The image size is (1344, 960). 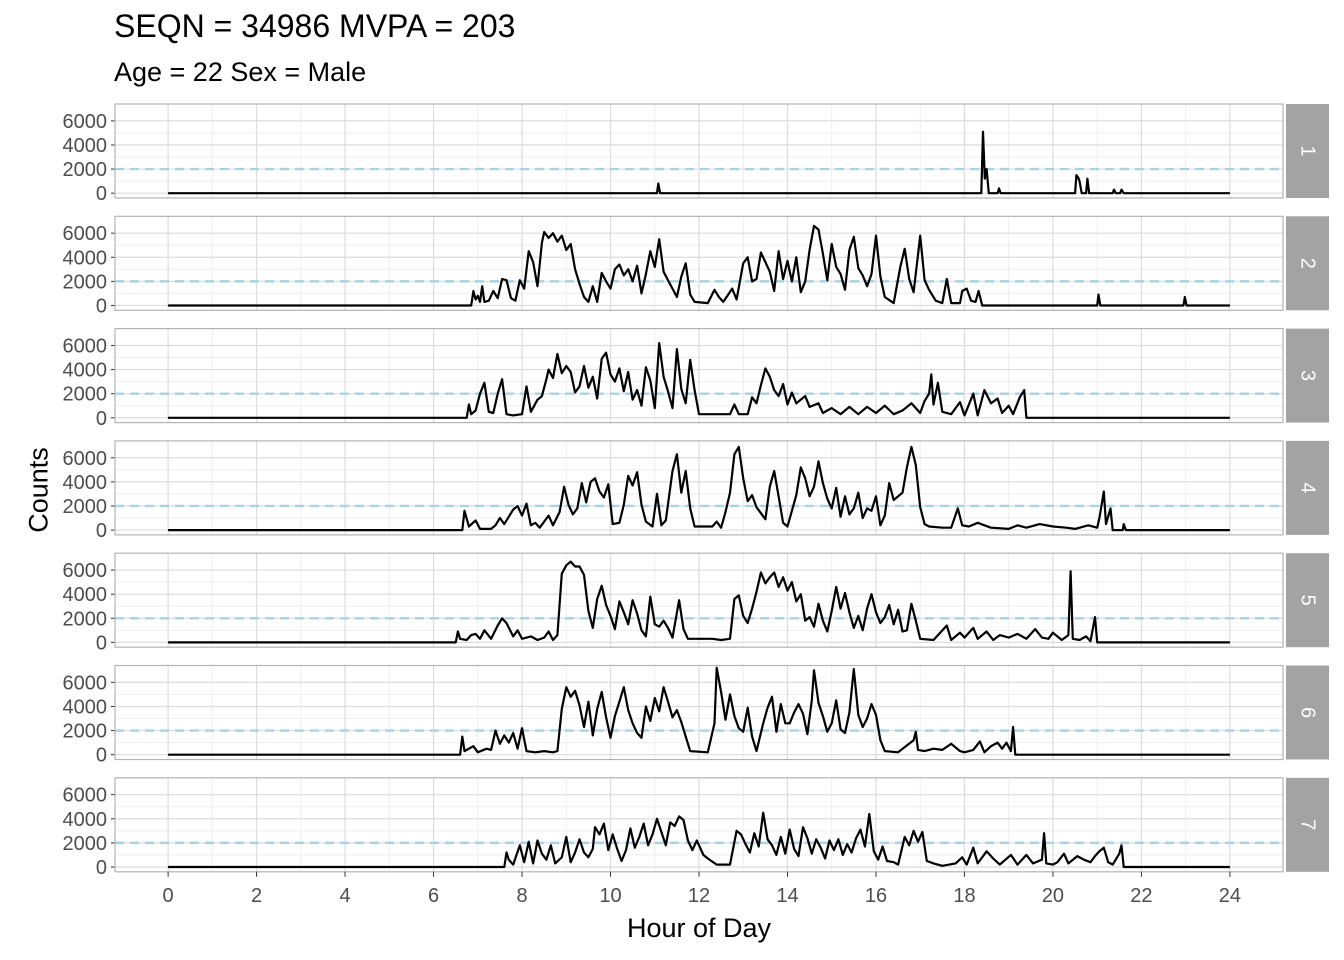 I want to click on x-tick-label: 0, so click(x=168, y=896).